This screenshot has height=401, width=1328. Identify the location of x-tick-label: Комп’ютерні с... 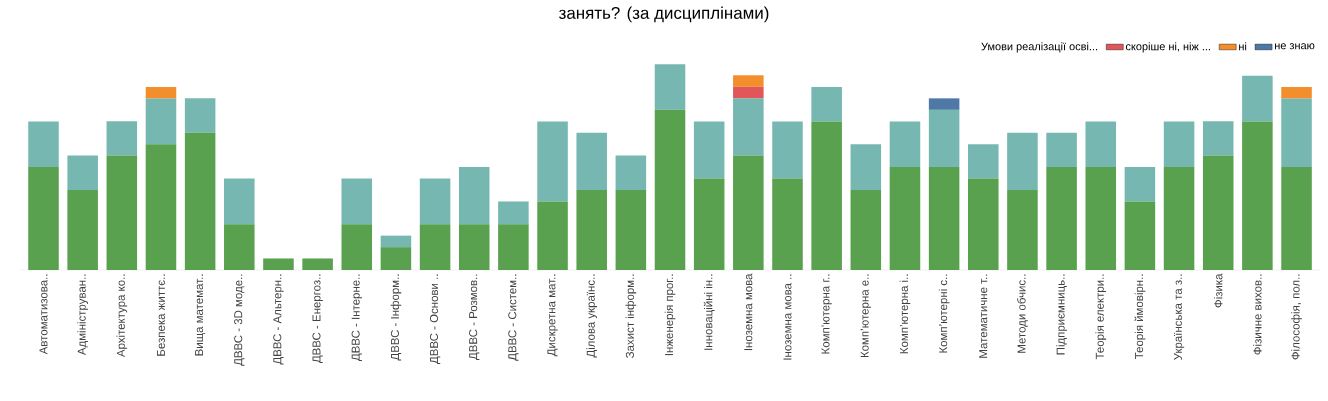
(944, 313).